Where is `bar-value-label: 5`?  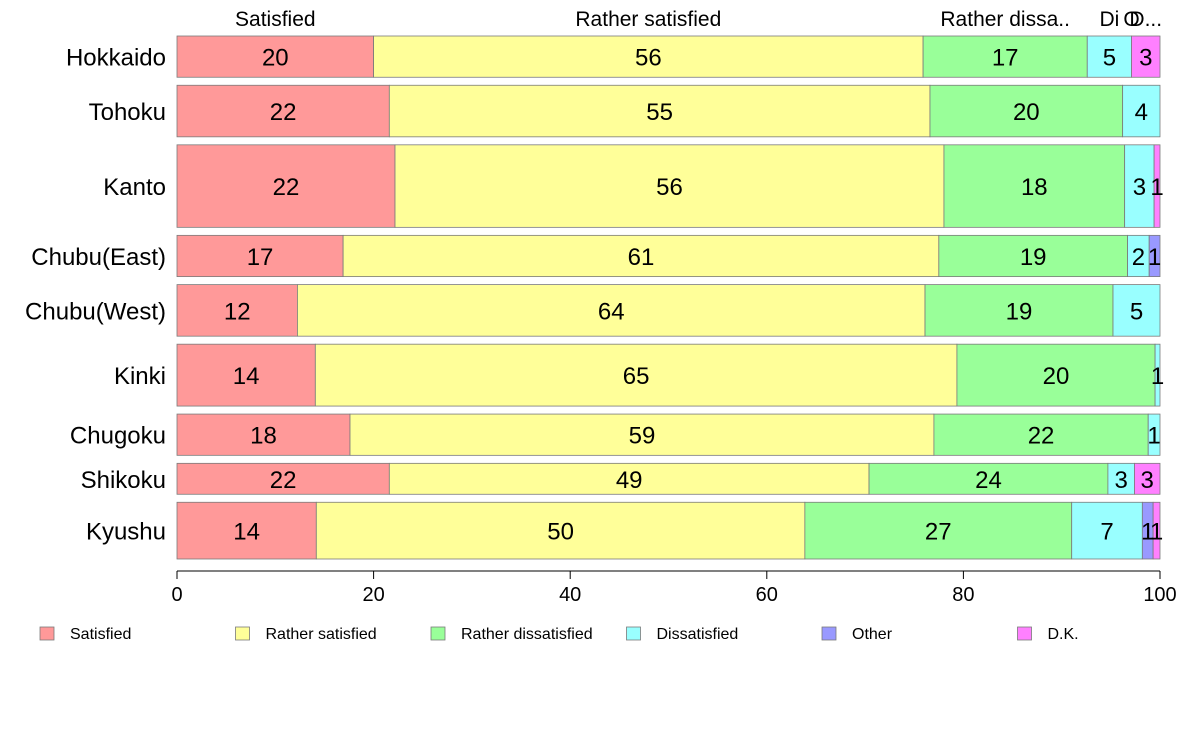
bar-value-label: 5 is located at coordinates (1109, 58).